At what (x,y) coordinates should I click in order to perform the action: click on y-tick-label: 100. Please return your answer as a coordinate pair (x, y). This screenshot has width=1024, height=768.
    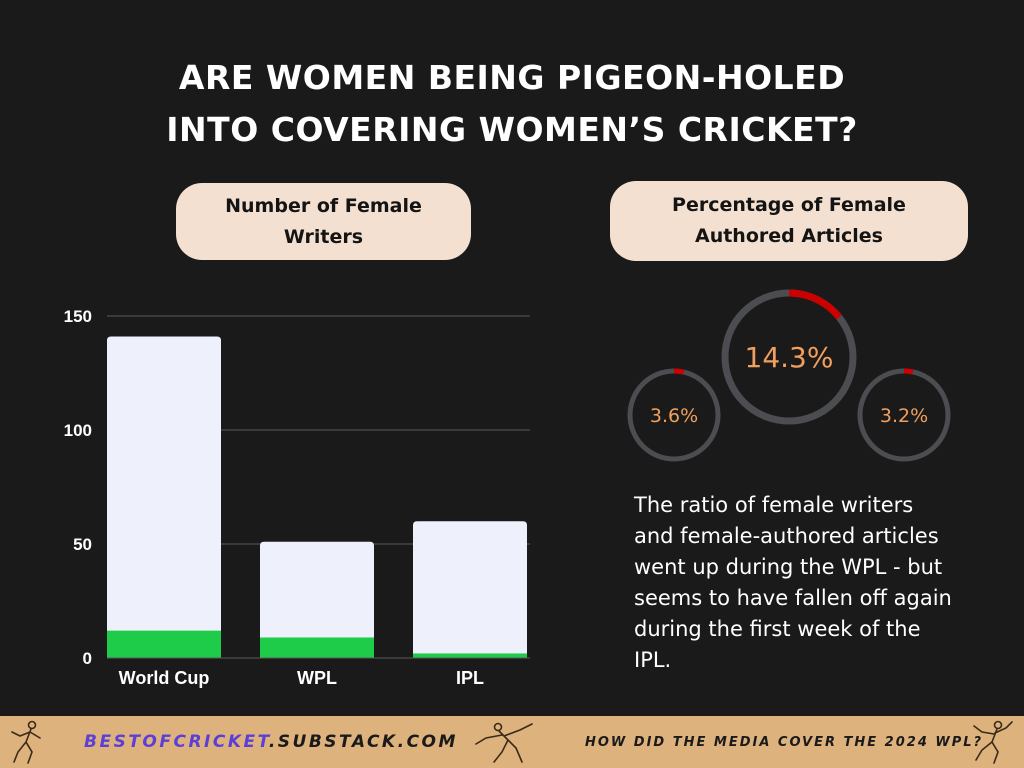
    Looking at the image, I should click on (78, 430).